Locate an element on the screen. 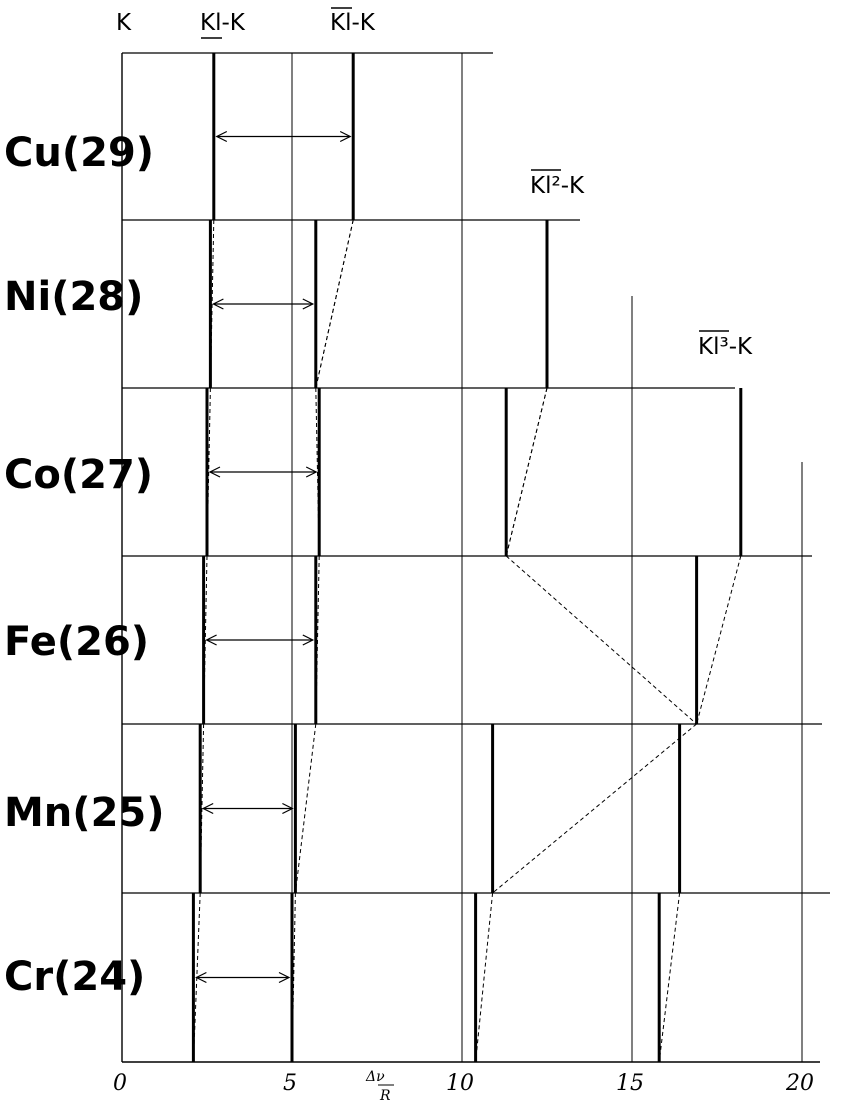 Image resolution: width=853 pixels, height=1103 pixels. element-label-ni: Ni(28) is located at coordinates (73, 297).